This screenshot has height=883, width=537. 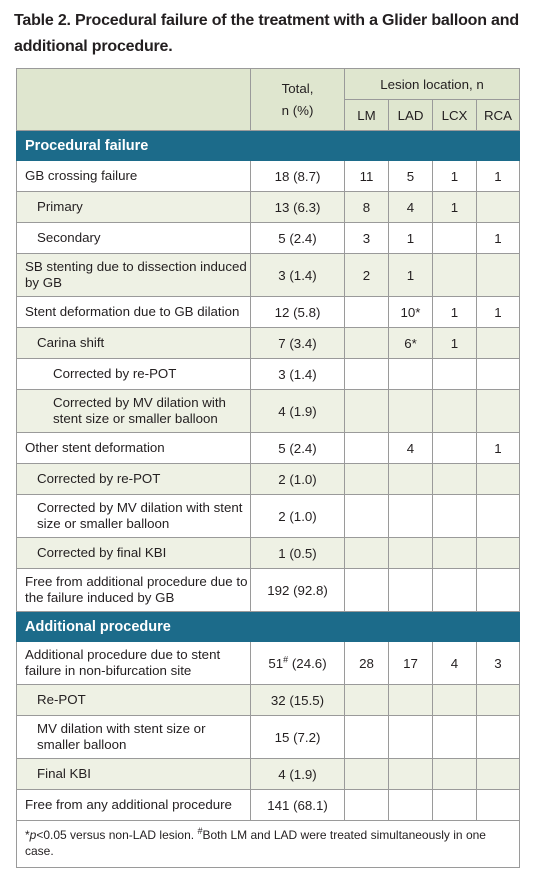 What do you see at coordinates (297, 737) in the screenshot?
I see `row-total: 15 (7.2)` at bounding box center [297, 737].